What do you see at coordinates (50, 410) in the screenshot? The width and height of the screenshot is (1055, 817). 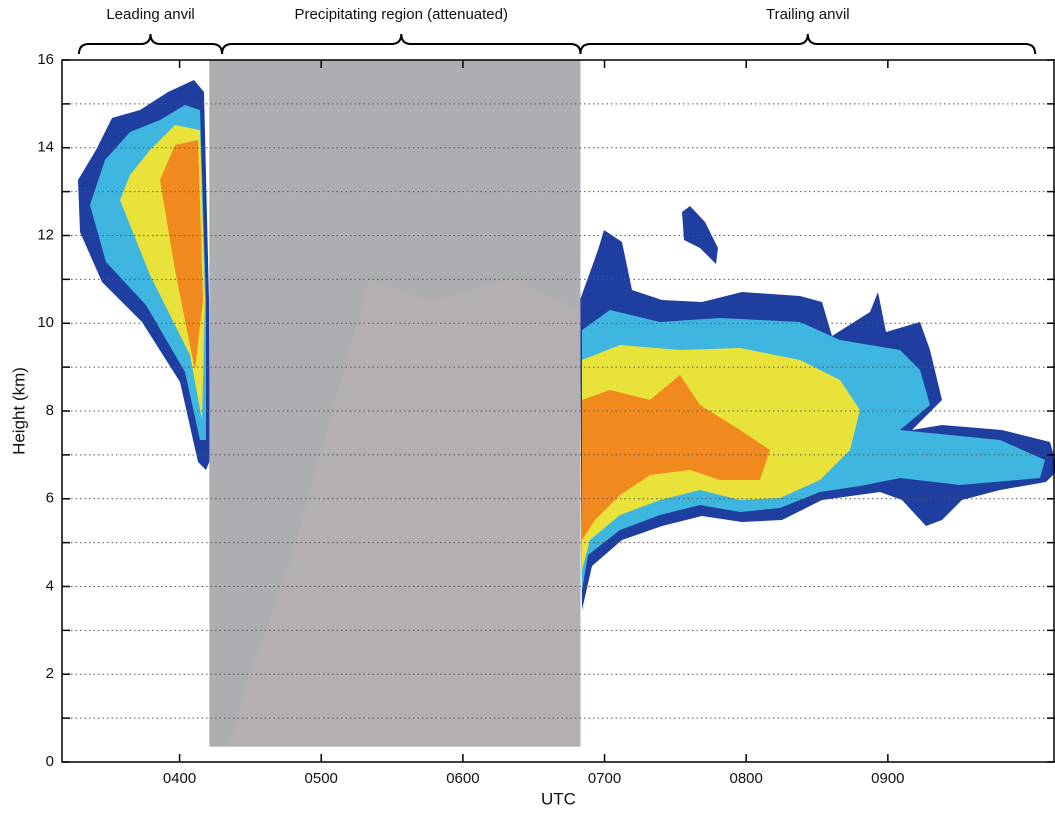 I see `y-tick-label: 8` at bounding box center [50, 410].